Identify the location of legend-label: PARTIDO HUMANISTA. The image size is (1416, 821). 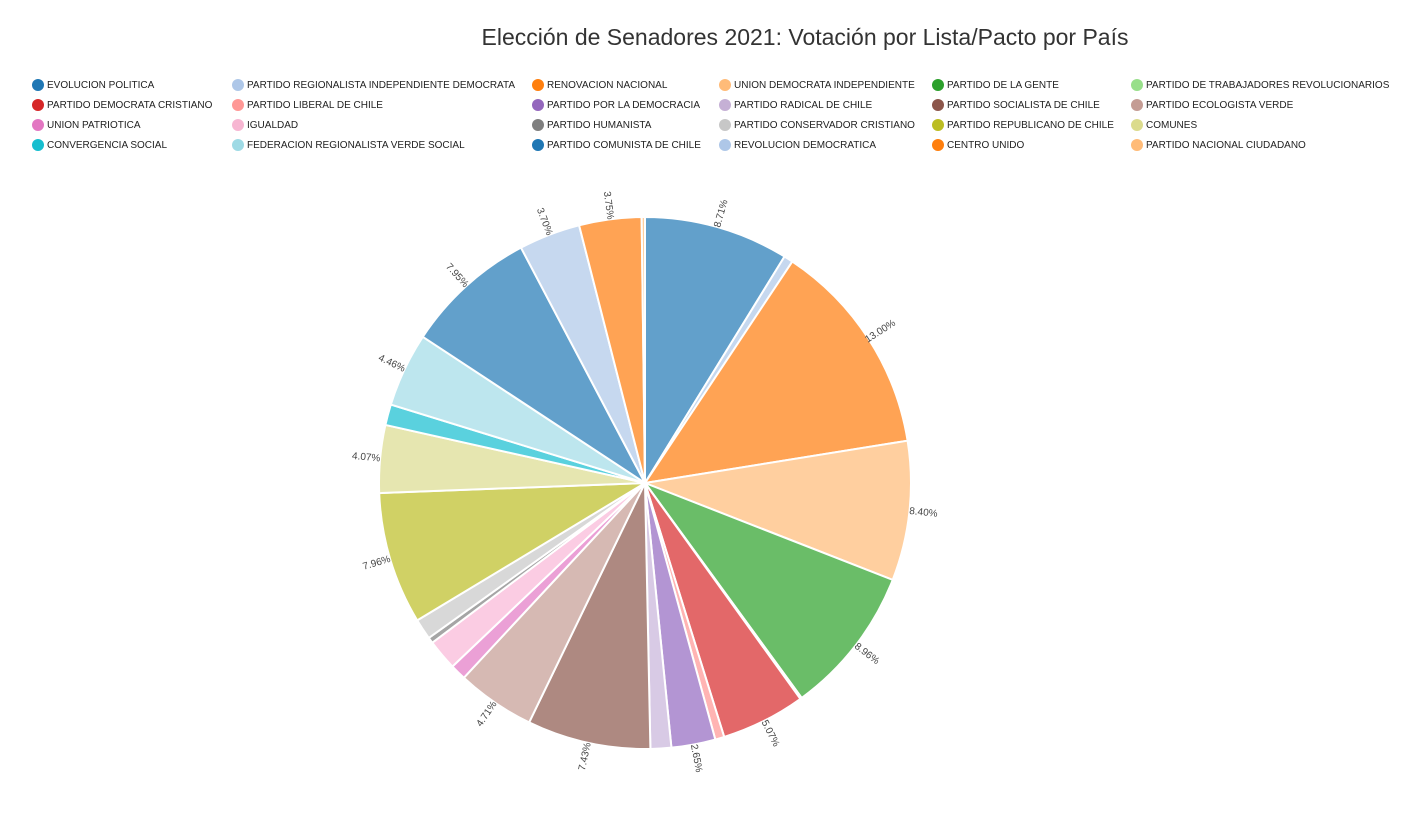
(599, 125).